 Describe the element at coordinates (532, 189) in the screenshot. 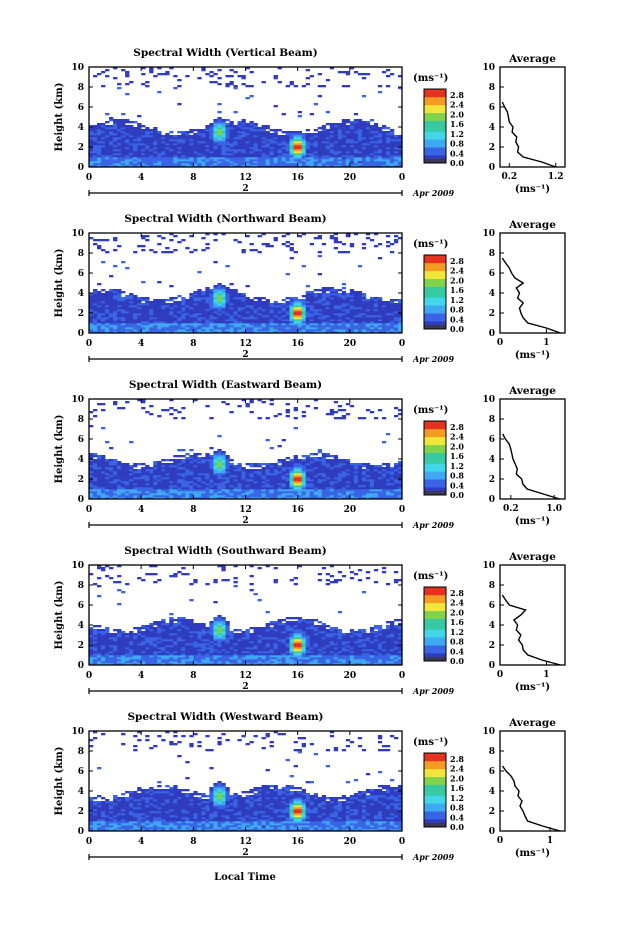

I see `average-x-label: (ms⁻¹)` at that location.